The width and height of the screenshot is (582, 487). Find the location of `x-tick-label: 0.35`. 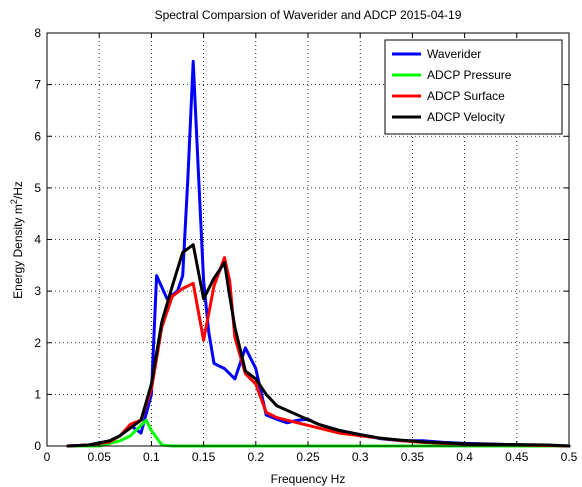

x-tick-label: 0.35 is located at coordinates (413, 457).